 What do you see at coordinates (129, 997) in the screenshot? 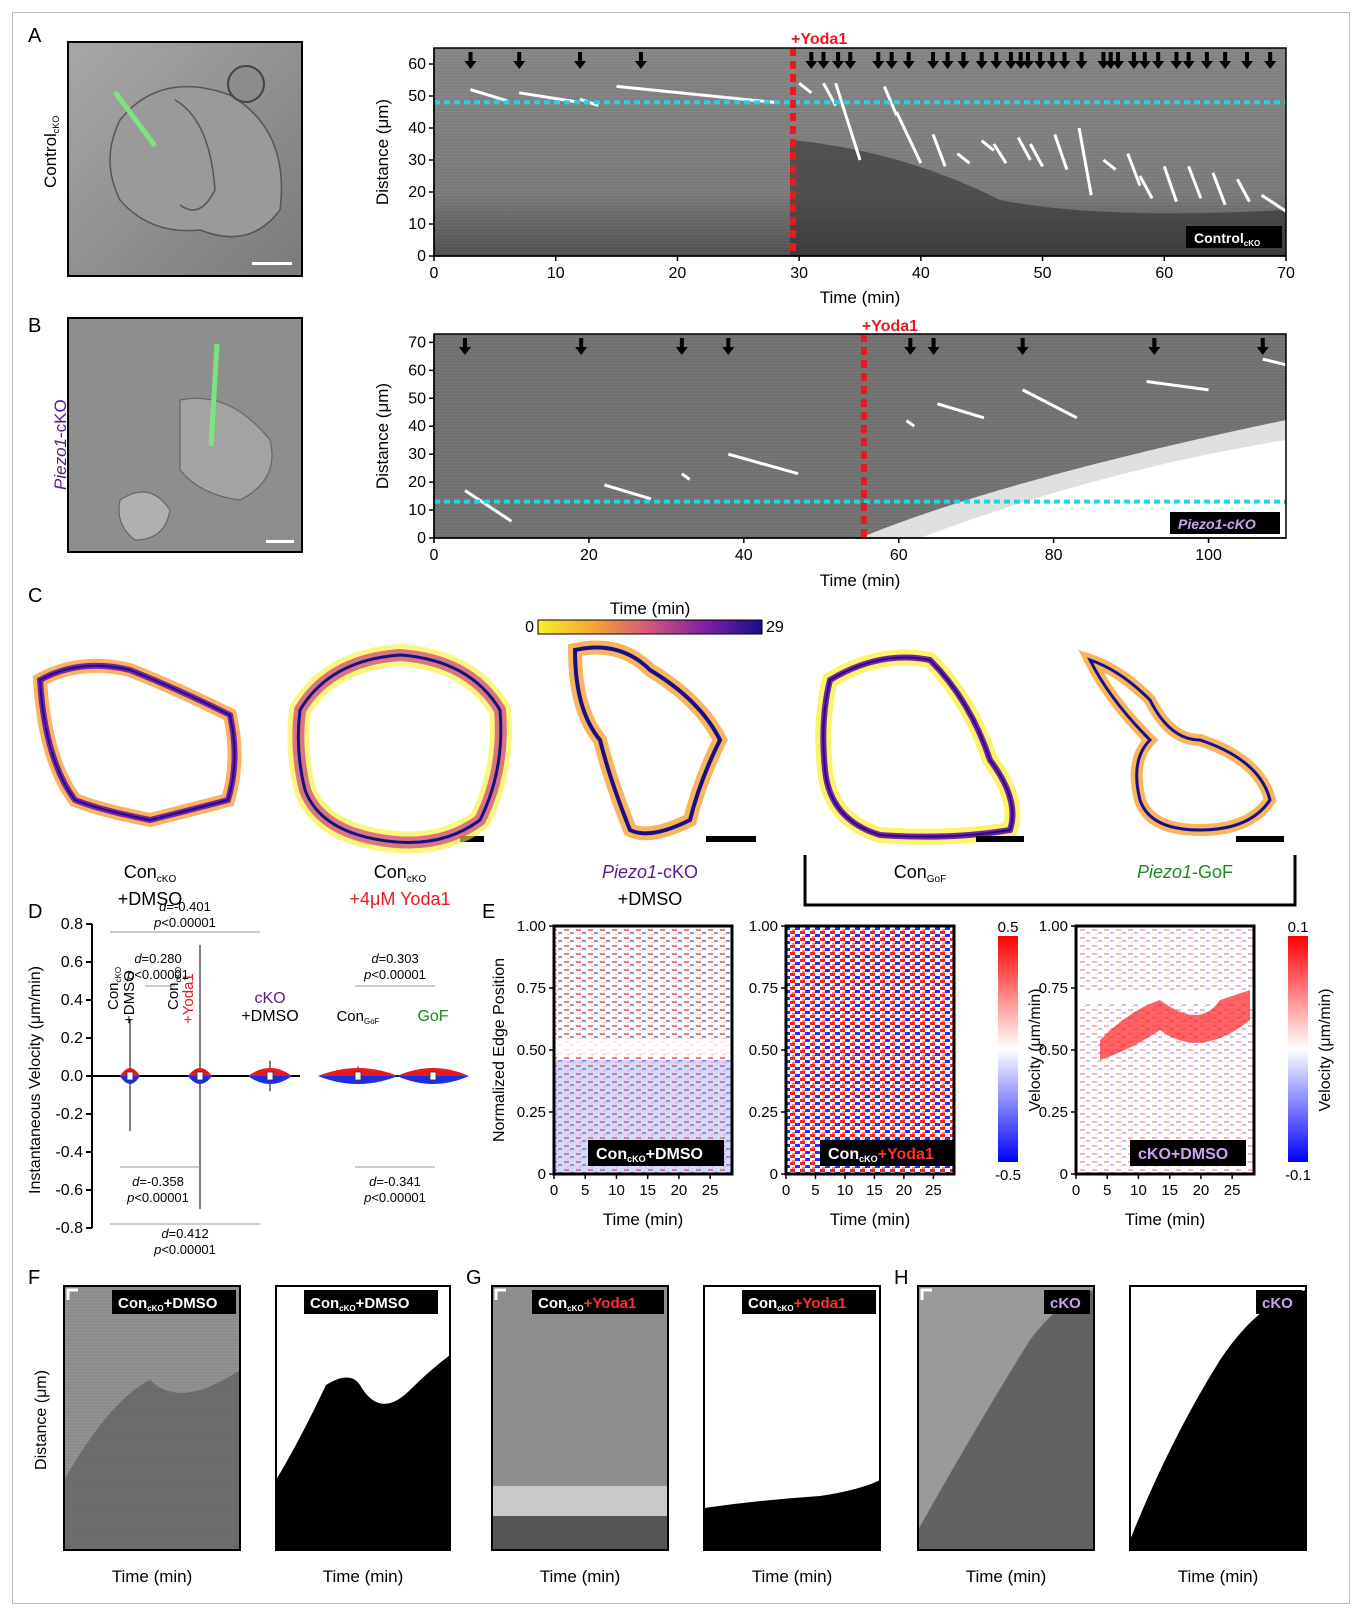
I see `group-label-dmso: +DMSO` at bounding box center [129, 997].